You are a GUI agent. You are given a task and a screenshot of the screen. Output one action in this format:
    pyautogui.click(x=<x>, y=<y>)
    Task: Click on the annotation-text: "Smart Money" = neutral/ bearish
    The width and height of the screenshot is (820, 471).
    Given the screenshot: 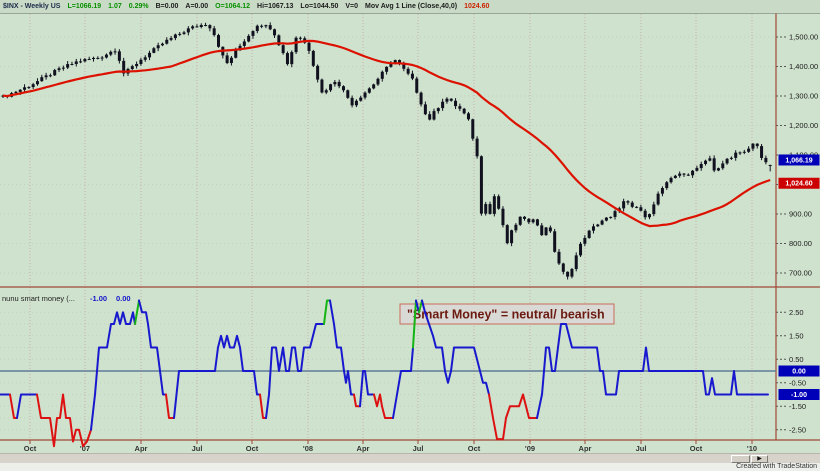 What is the action you would take?
    pyautogui.click(x=506, y=315)
    